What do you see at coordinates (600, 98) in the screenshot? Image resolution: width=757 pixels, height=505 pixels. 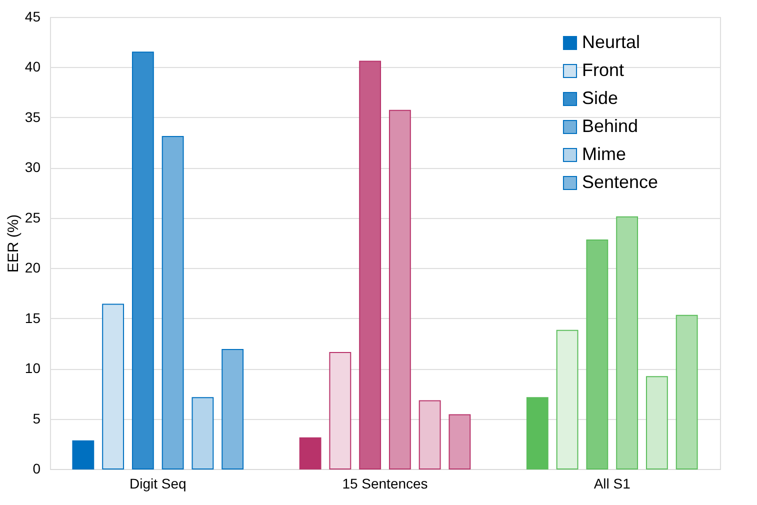 I see `legend-label: Side` at bounding box center [600, 98].